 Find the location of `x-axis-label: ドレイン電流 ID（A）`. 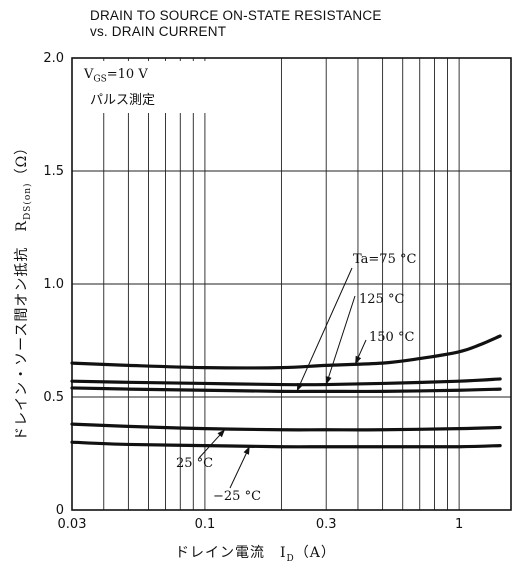

x-axis-label: ドレイン電流 ID（A） is located at coordinates (255, 554).